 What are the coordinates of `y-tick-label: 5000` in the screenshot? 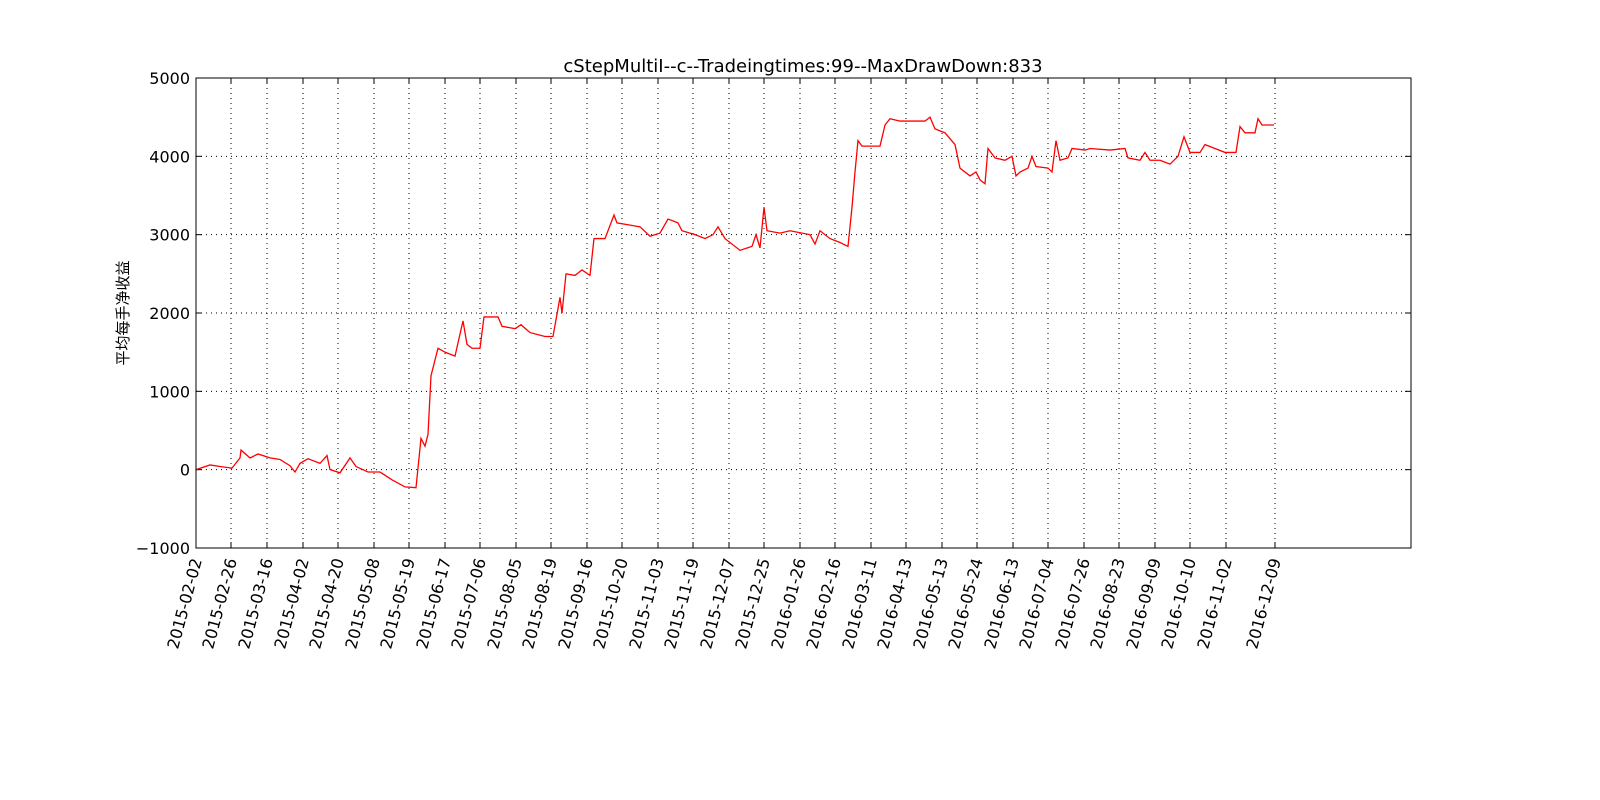 It's located at (169, 78).